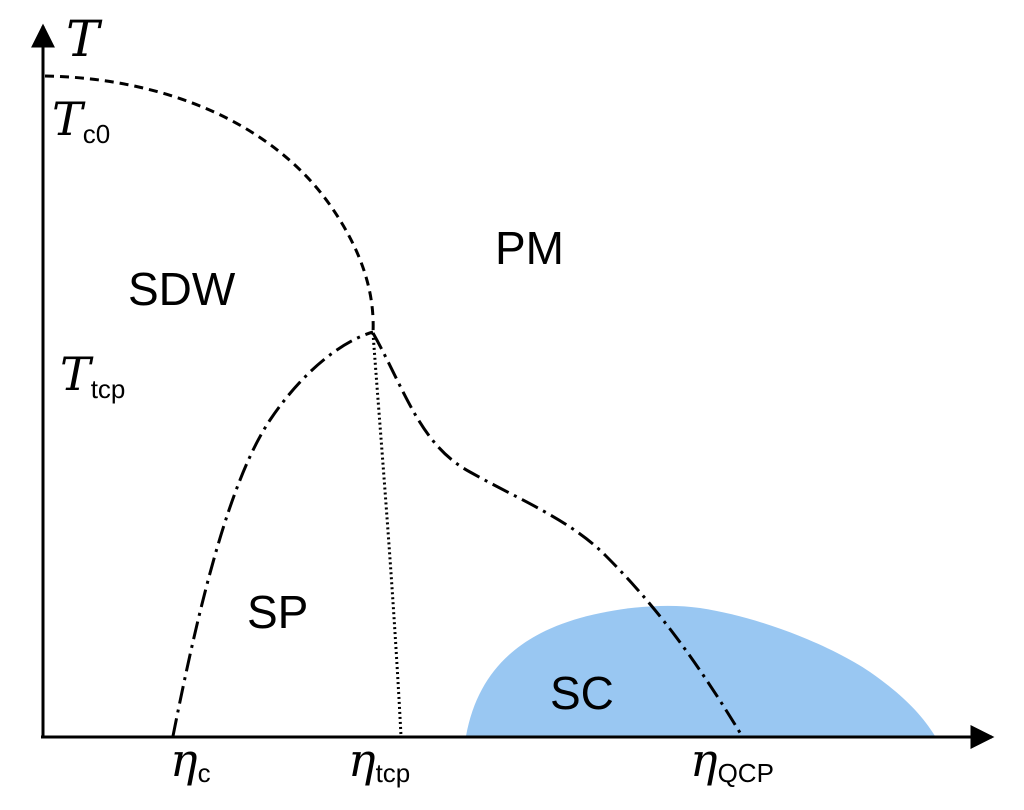 The image size is (1024, 810). Describe the element at coordinates (582, 693) in the screenshot. I see `sc-region-label: SC` at that location.